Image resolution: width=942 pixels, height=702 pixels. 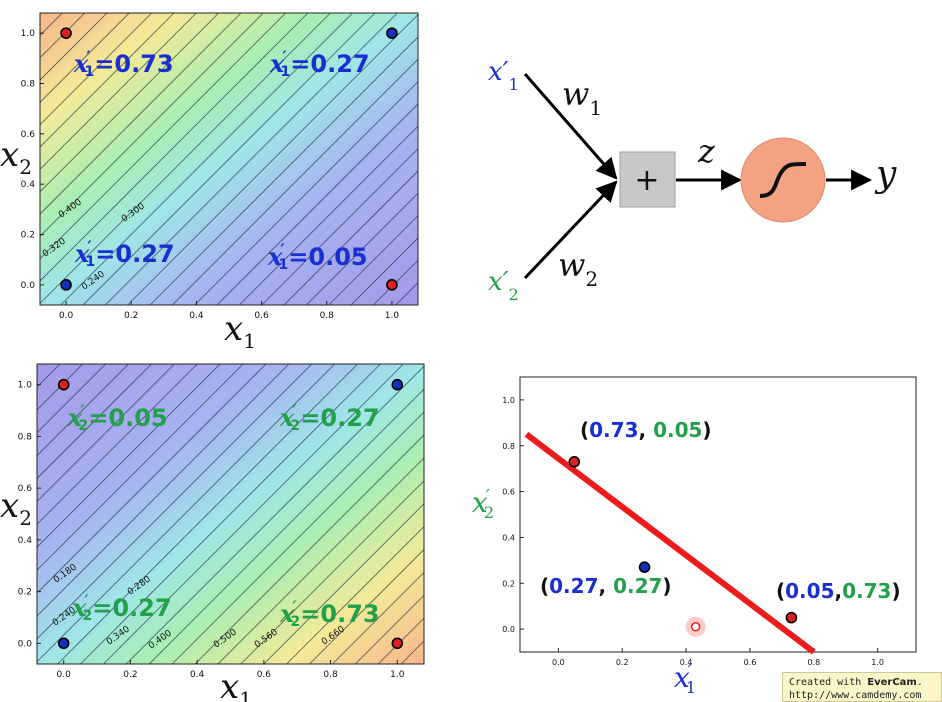 I want to click on adder-box, so click(x=647, y=179).